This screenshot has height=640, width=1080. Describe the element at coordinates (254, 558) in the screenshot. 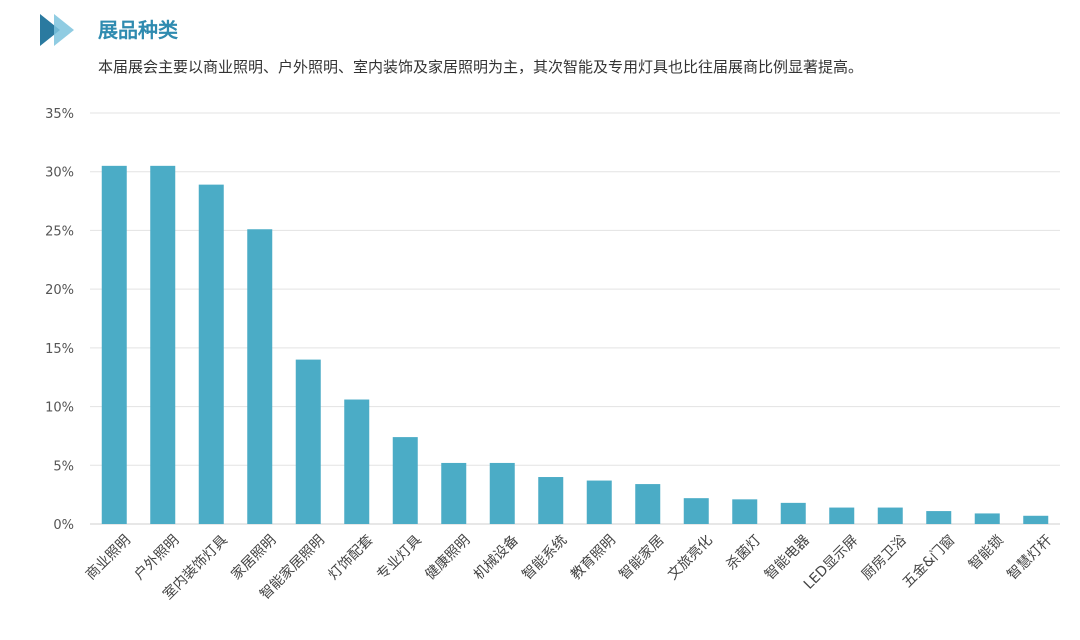

I see `x-category-label: 家居照明` at that location.